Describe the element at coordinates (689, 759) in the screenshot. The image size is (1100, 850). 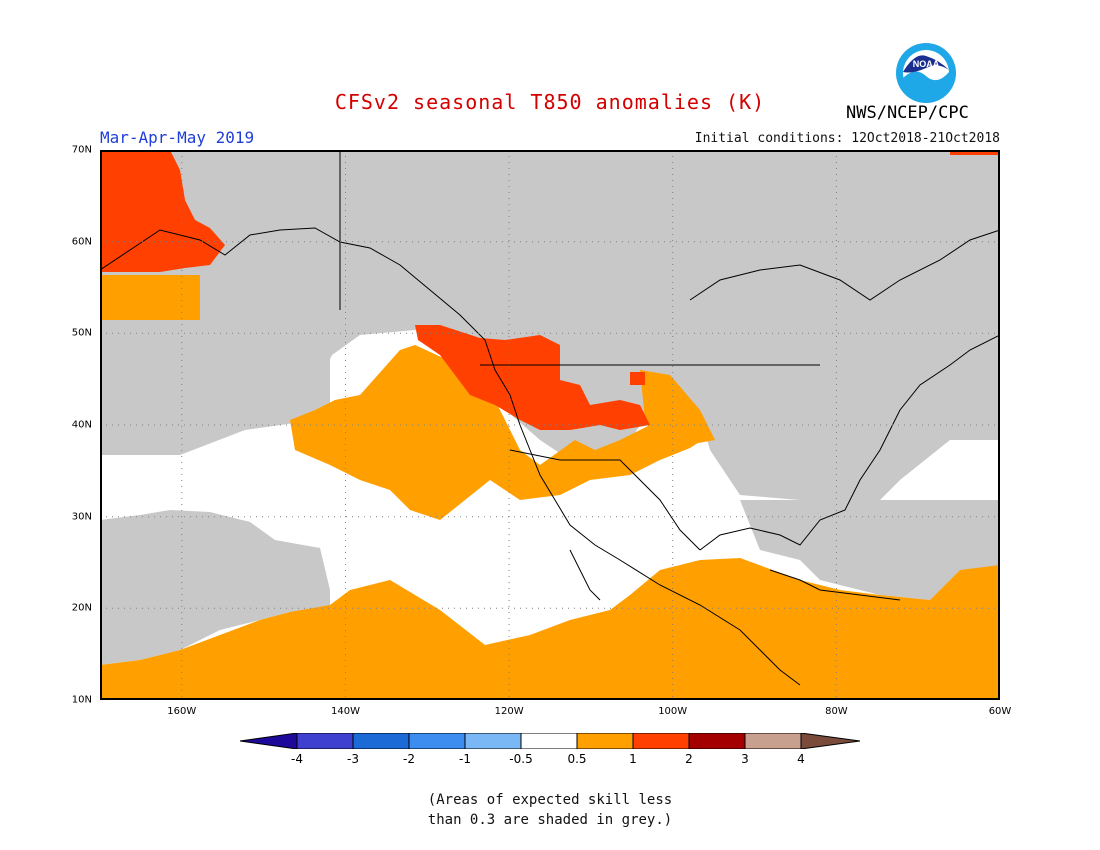
I see `colorbar-label: 2` at that location.